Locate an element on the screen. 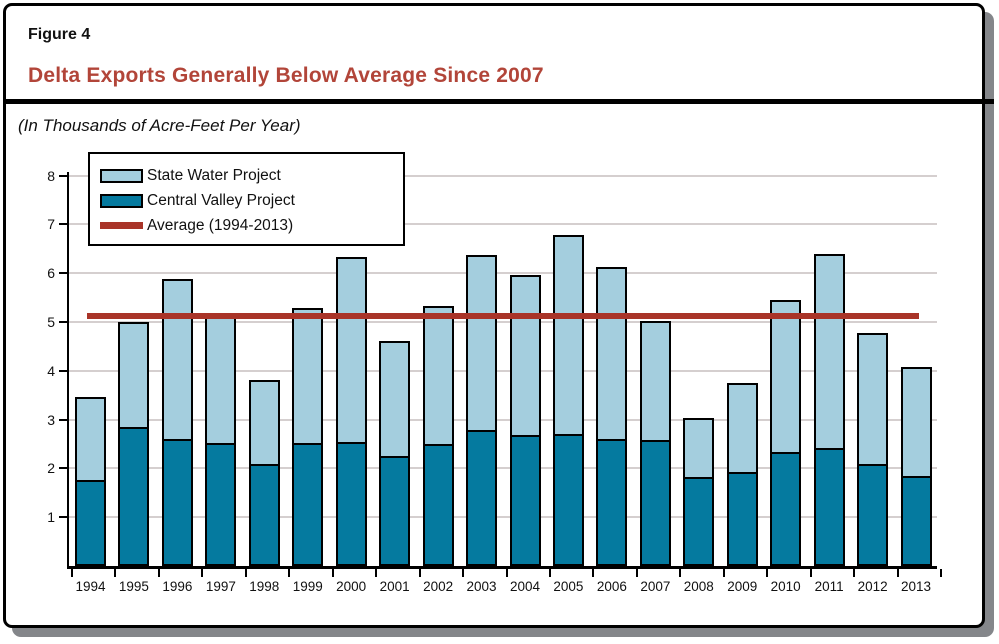 This screenshot has height=644, width=999. stacked-bar-2009 is located at coordinates (742, 474).